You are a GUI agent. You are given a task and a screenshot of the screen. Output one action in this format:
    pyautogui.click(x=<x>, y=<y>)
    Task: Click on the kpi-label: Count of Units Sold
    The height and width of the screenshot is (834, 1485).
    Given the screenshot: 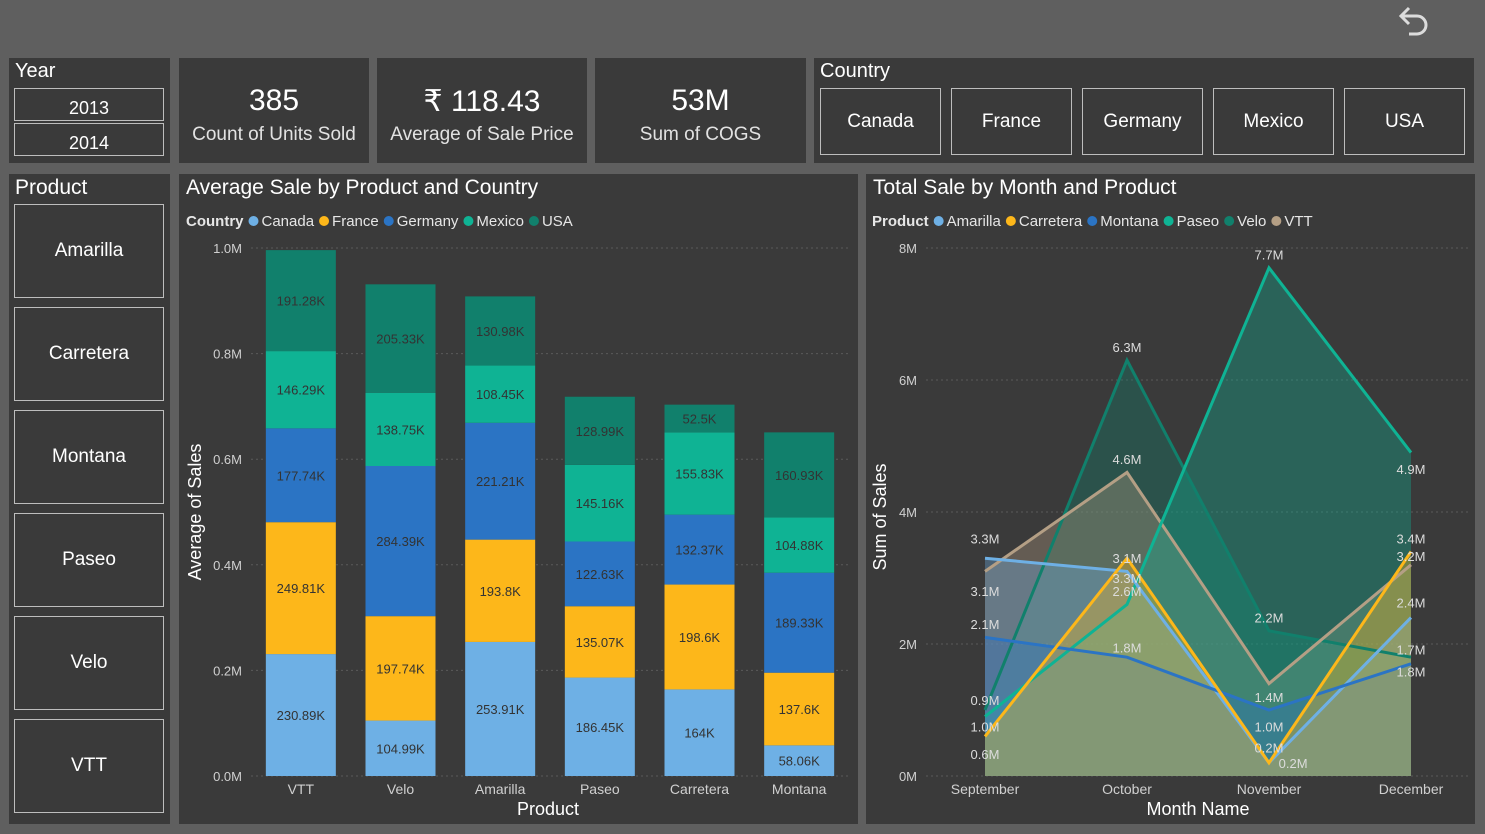 What is the action you would take?
    pyautogui.click(x=274, y=134)
    